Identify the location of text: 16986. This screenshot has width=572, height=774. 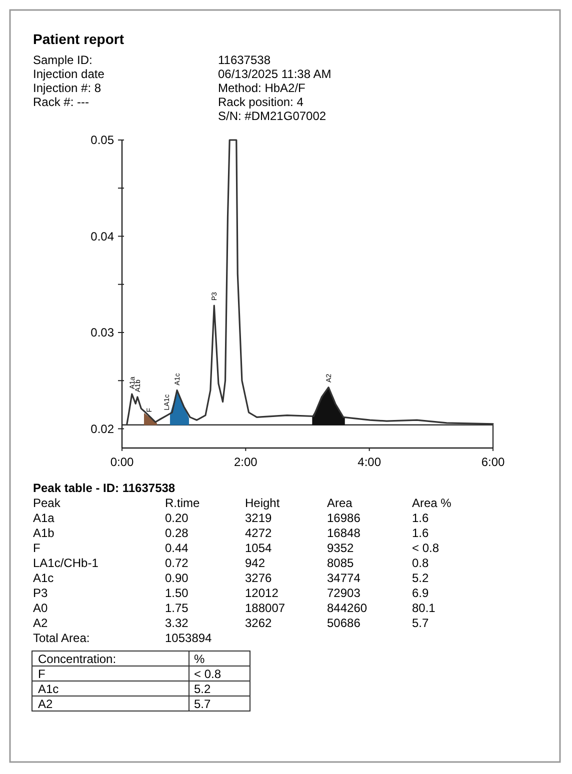
(344, 518).